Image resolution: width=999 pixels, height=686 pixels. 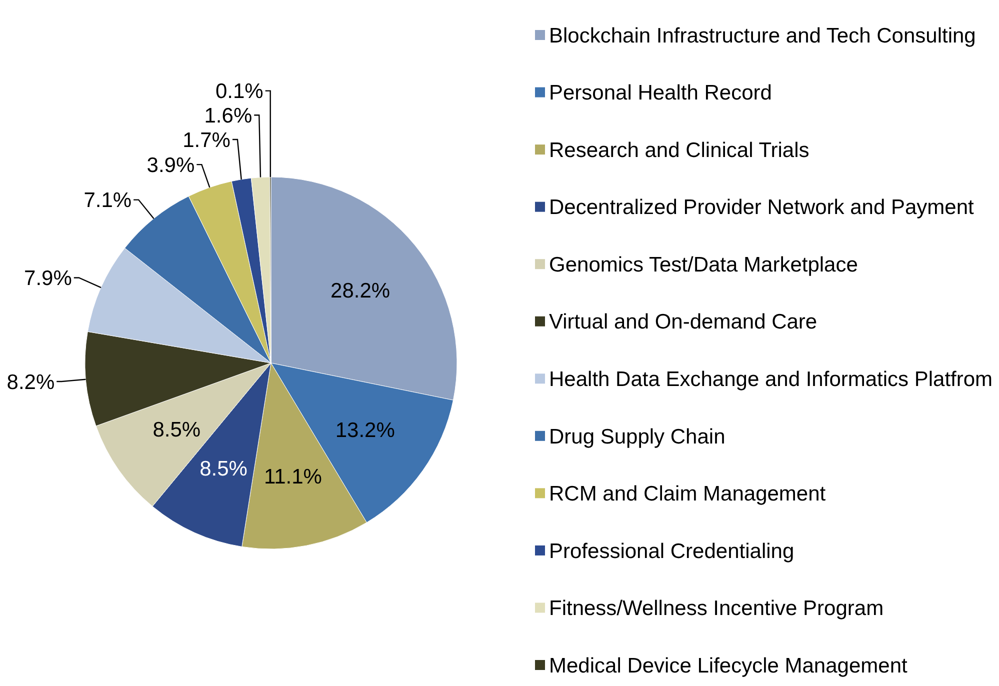 What do you see at coordinates (48, 278) in the screenshot?
I see `data-label: 7.9%` at bounding box center [48, 278].